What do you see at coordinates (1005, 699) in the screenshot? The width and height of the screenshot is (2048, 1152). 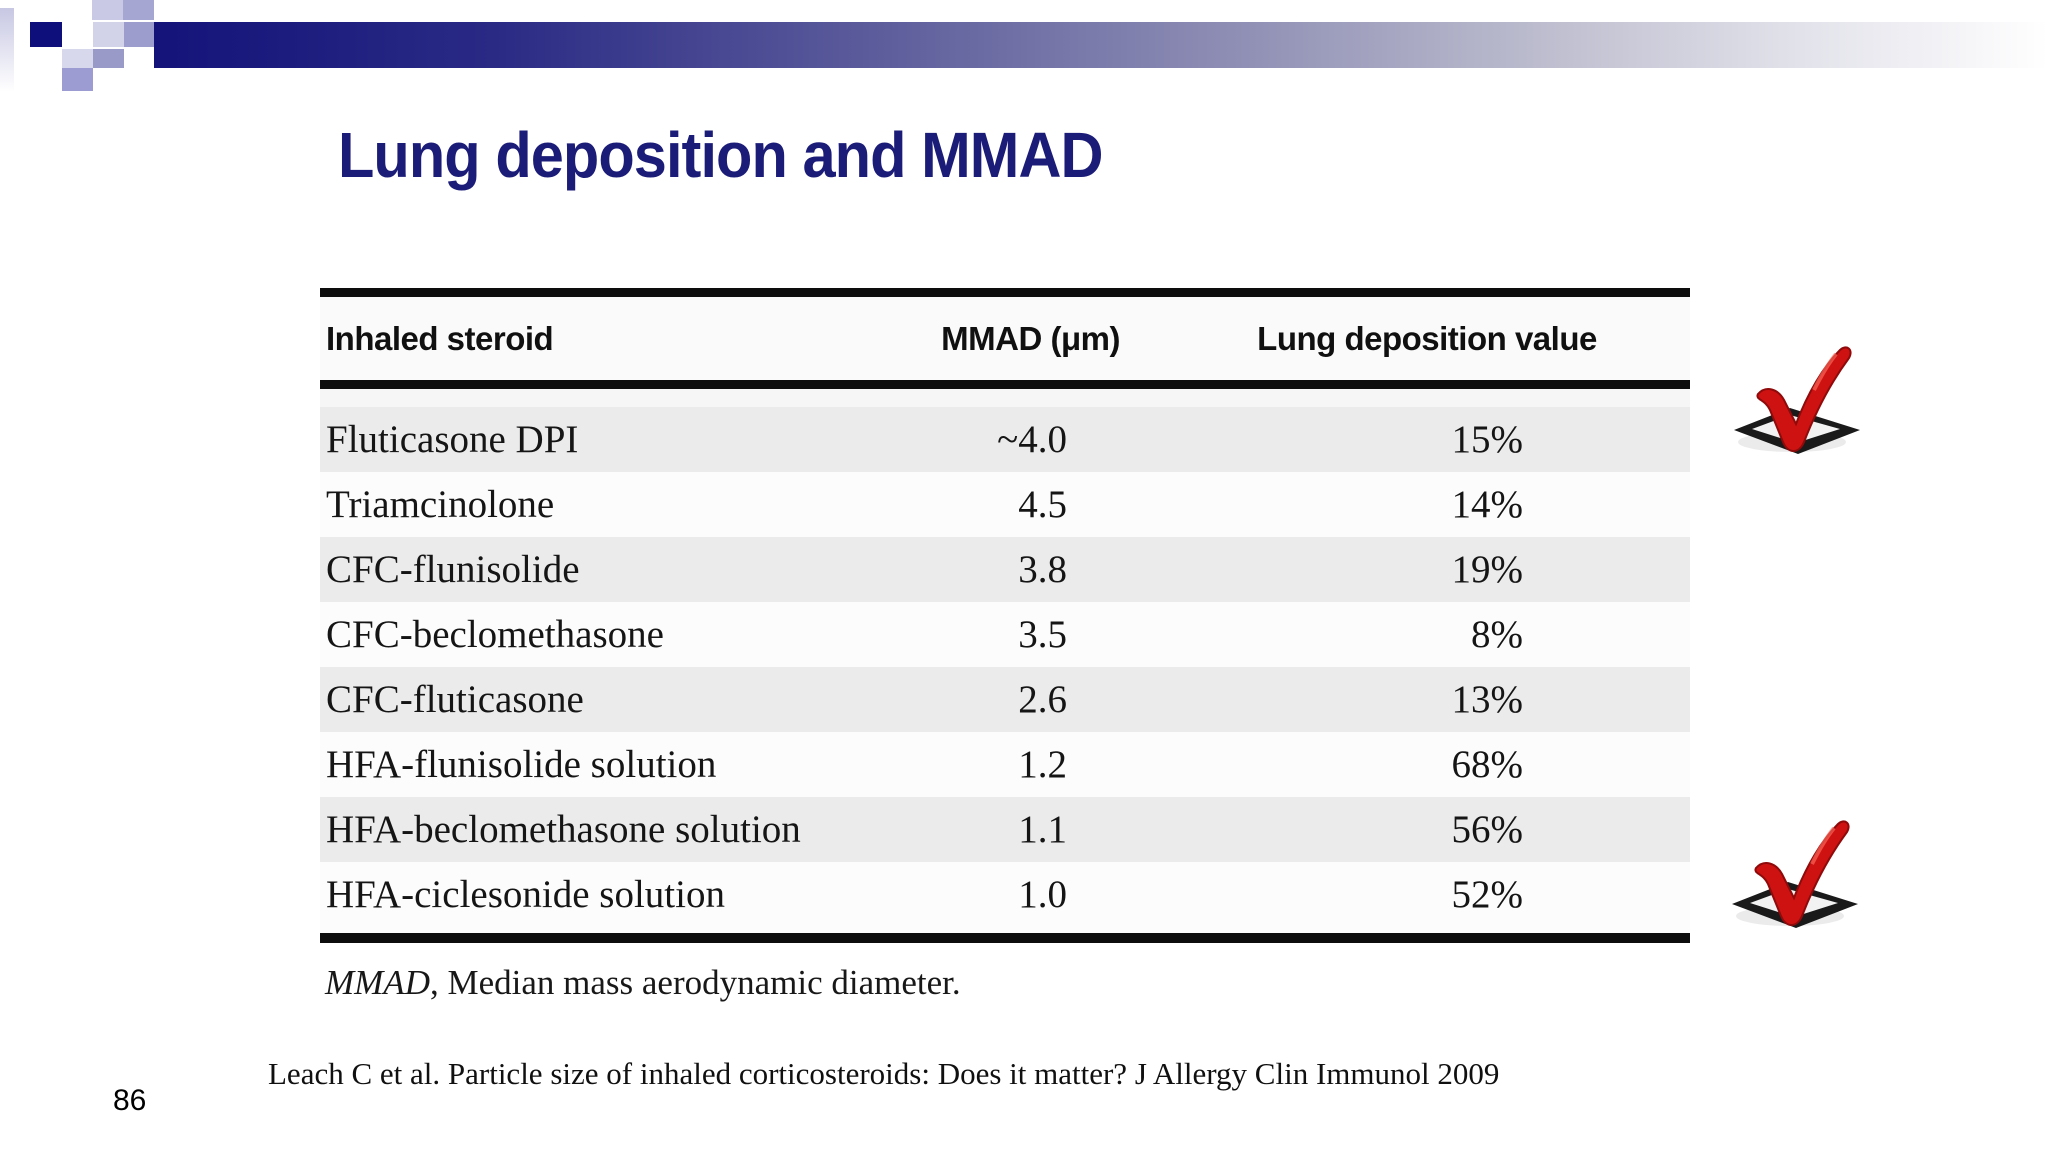 I see `table-row: CFC-fluticasone 2.6 13%` at bounding box center [1005, 699].